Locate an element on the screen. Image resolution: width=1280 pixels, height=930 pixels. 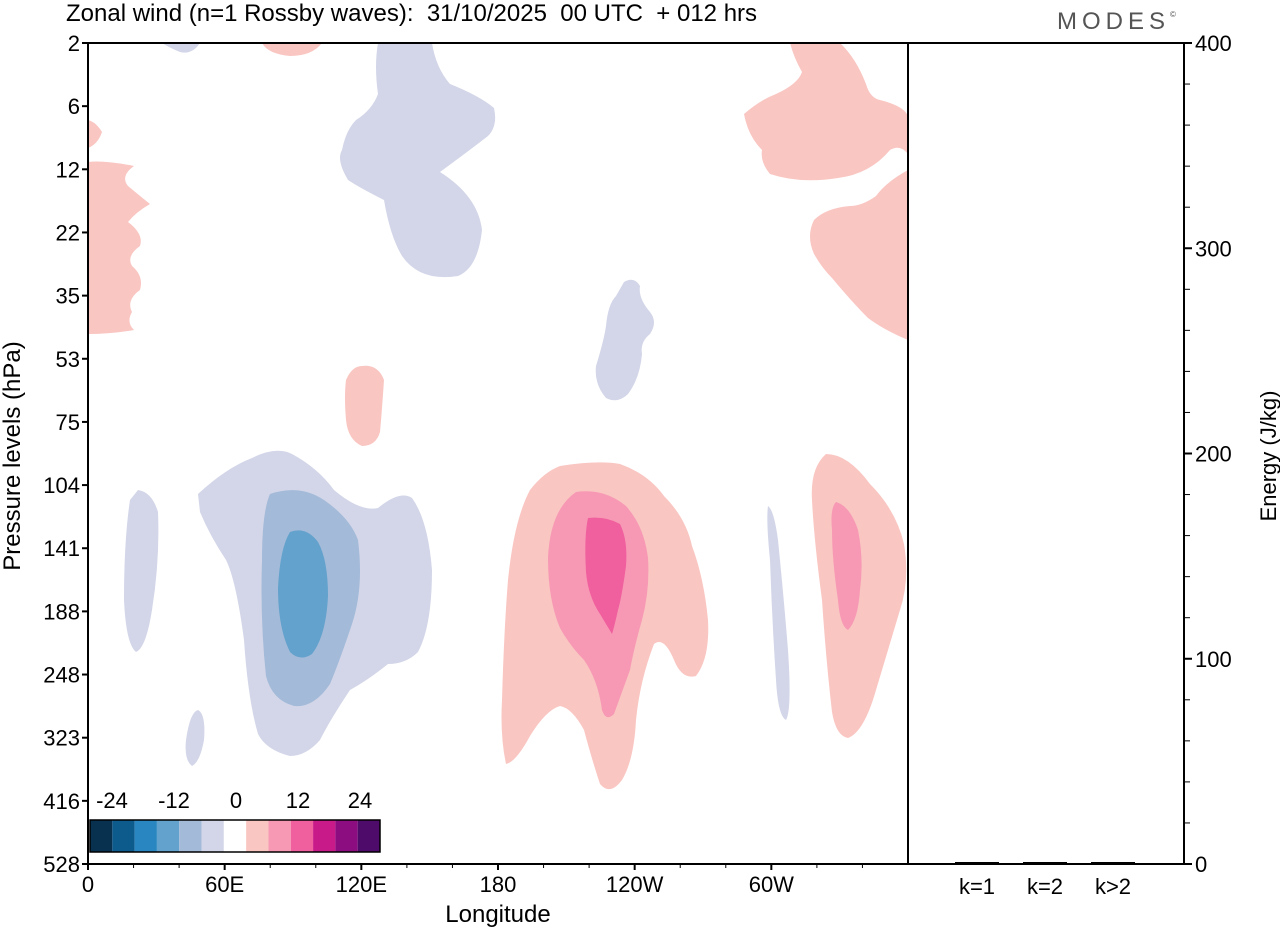
x-tick-label: 60E is located at coordinates (224, 884).